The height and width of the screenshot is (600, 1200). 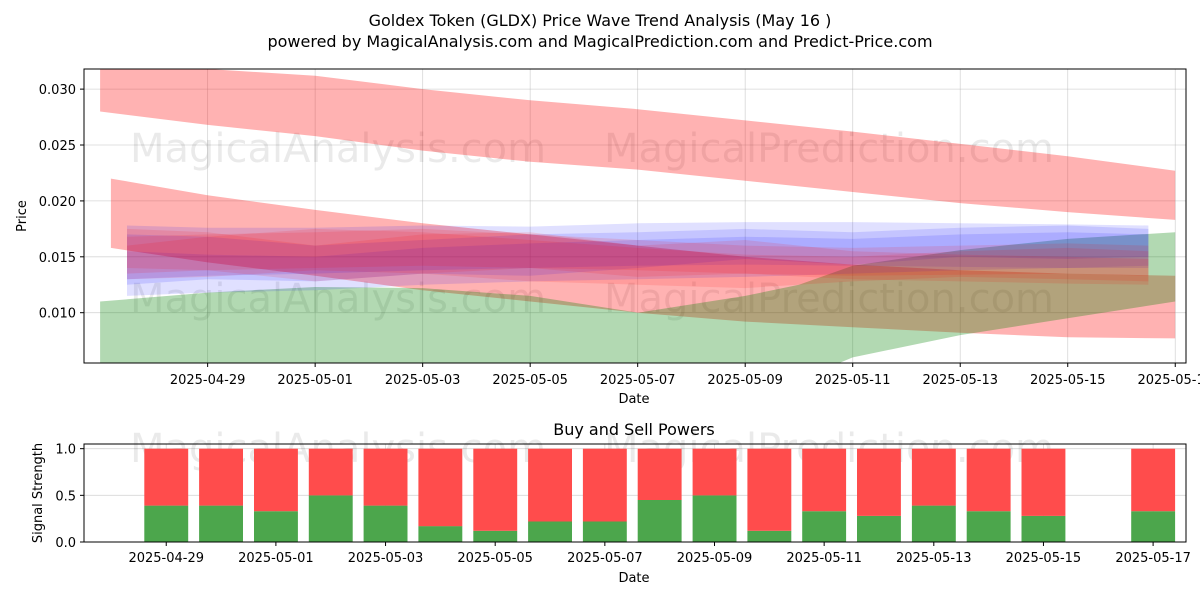 What do you see at coordinates (338, 149) in the screenshot?
I see `watermark-analysis-top: MagicalAnalysis.com` at bounding box center [338, 149].